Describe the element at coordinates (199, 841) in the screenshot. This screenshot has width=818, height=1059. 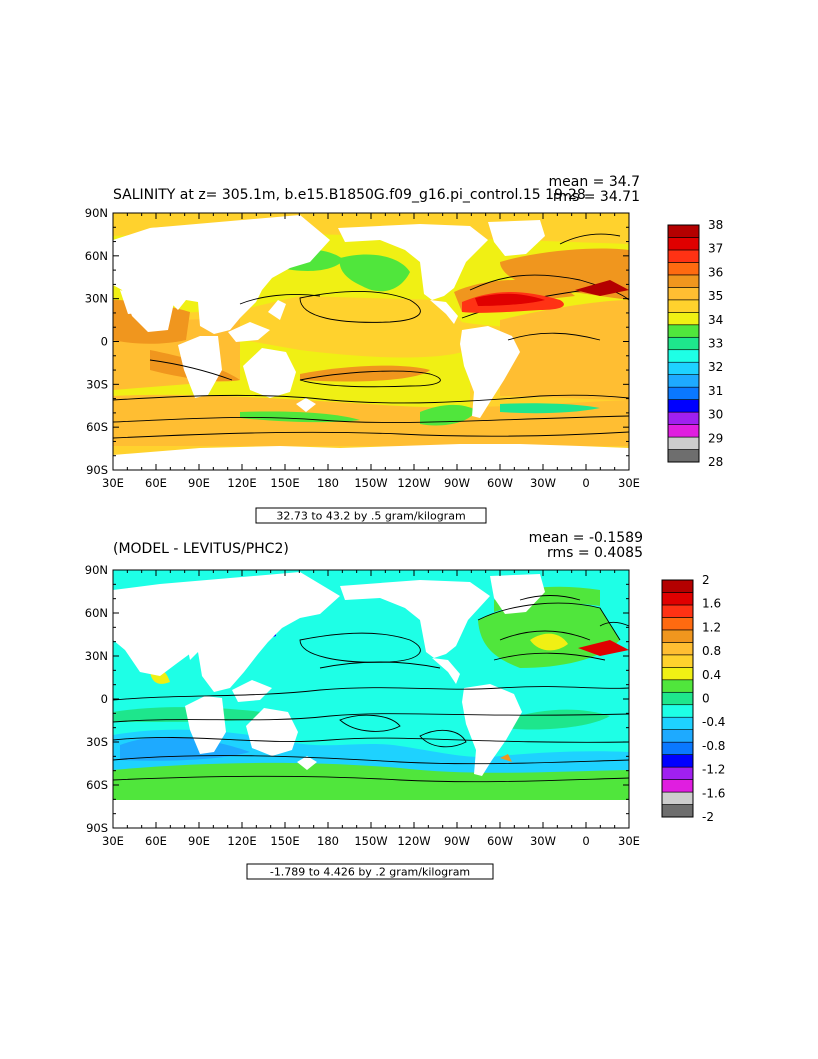
I see `difference-lon-label: 90E` at that location.